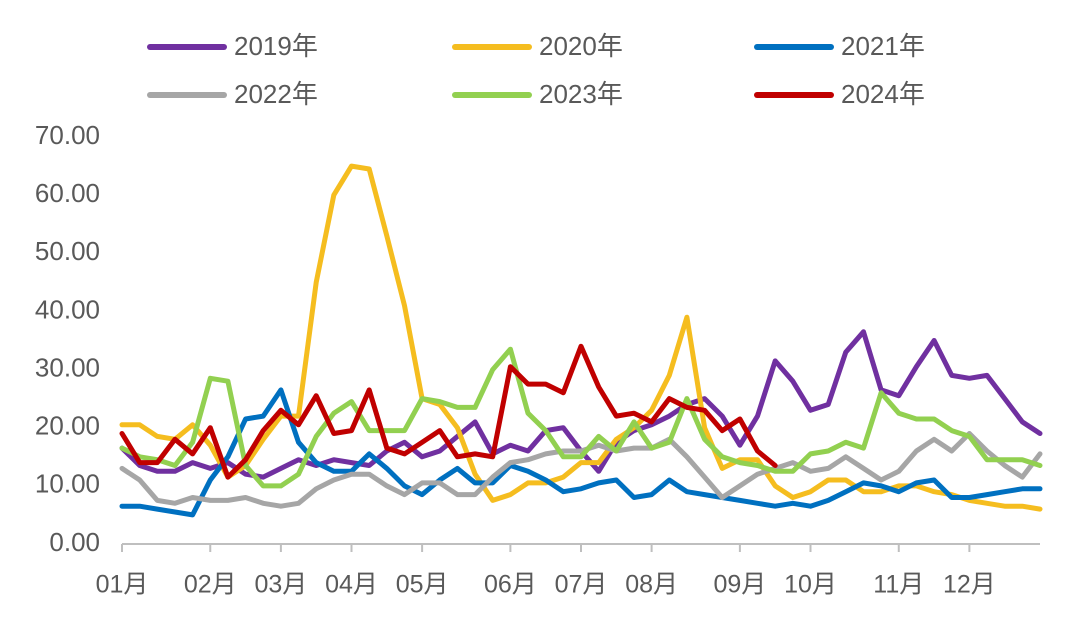  What do you see at coordinates (581, 585) in the screenshot?
I see `x-tick-label: 07月` at bounding box center [581, 585].